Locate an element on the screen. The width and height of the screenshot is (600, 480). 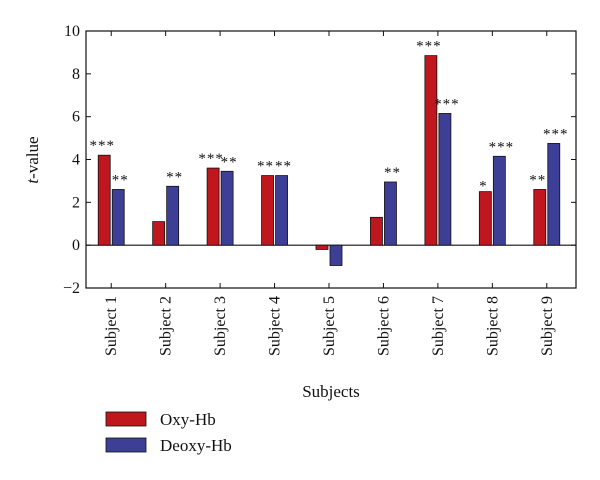
legend: Oxy-Hb Deoxy-Hb is located at coordinates (168, 432).